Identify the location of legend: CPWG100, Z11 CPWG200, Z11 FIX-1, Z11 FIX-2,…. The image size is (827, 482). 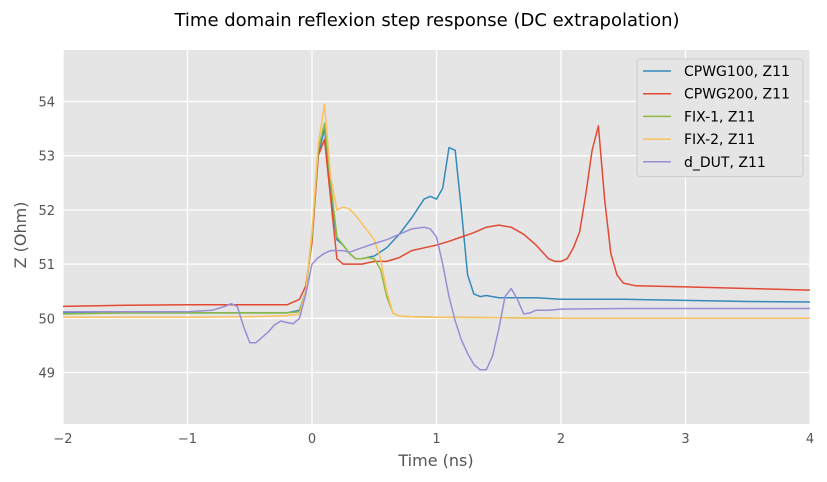
(720, 117).